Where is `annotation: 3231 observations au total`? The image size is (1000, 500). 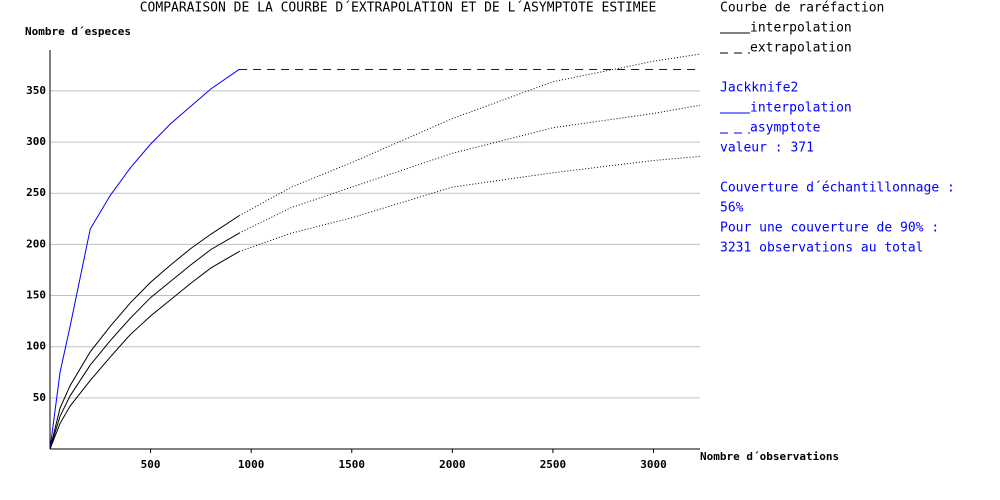 annotation: 3231 observations au total is located at coordinates (822, 248).